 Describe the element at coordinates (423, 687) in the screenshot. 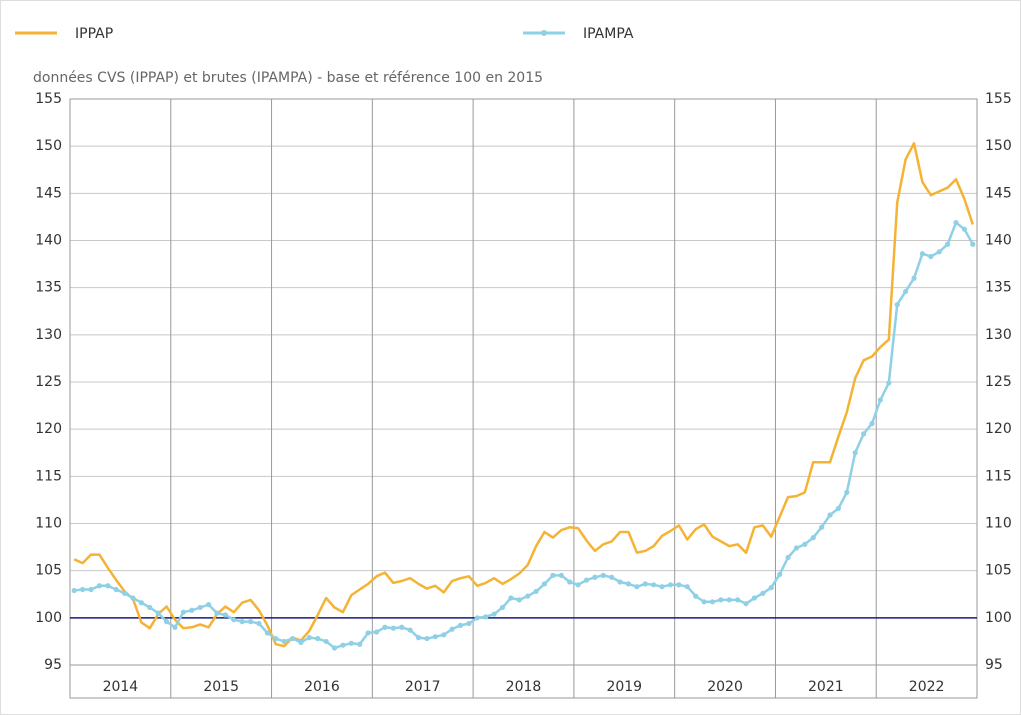

I see `x-tick-label: 2017` at that location.